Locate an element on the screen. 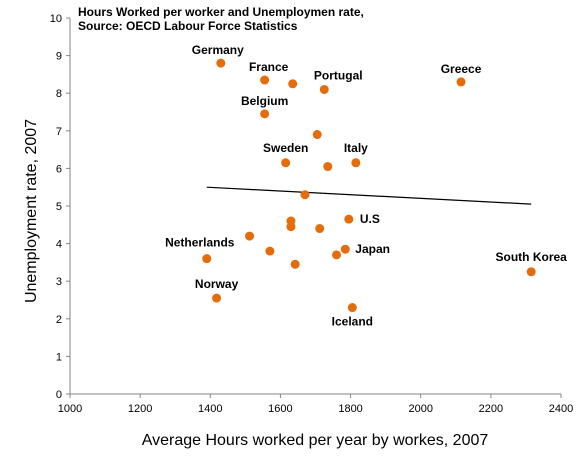 The height and width of the screenshot is (467, 580). y-tick-label: 8 is located at coordinates (59, 94).